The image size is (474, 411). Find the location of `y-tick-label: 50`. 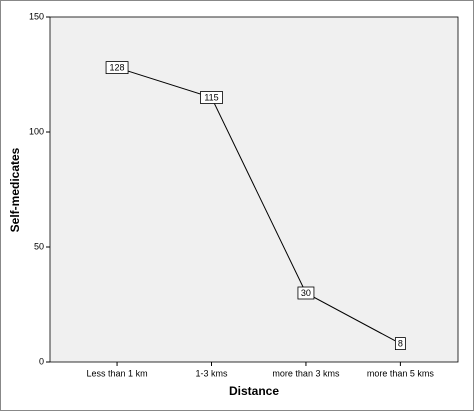

y-tick-label: 50 is located at coordinates (39, 246).